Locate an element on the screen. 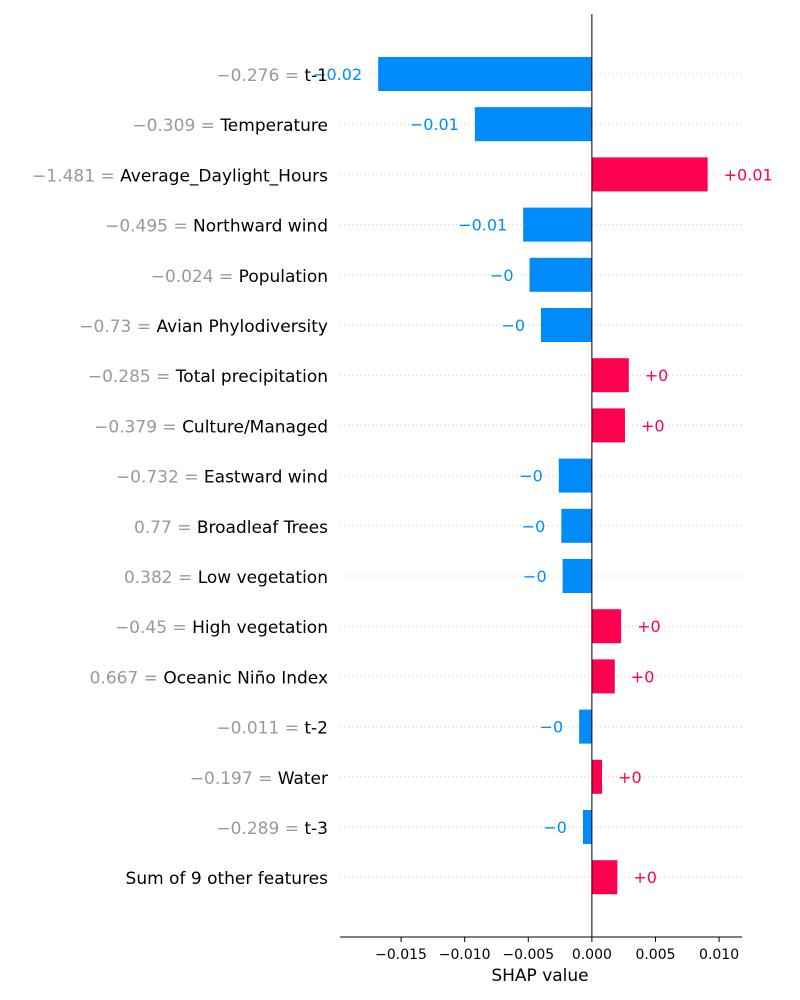 This screenshot has height=1000, width=800. x-tick-label-4: 0.005 is located at coordinates (655, 955).